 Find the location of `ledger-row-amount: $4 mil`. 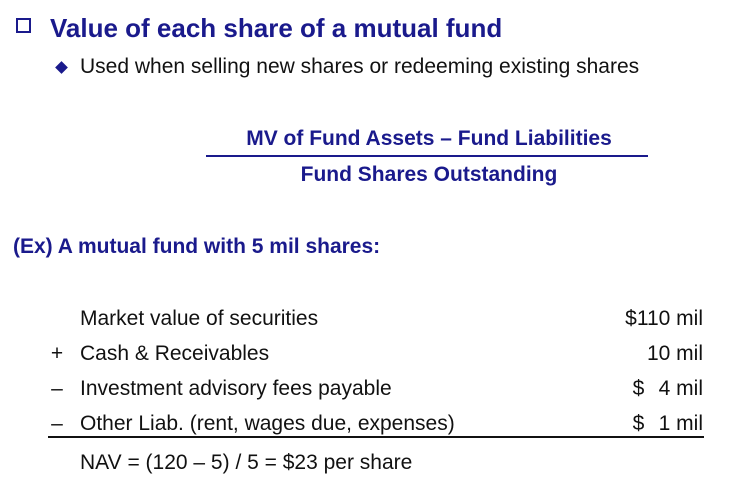

ledger-row-amount: $4 mil is located at coordinates (667, 388).